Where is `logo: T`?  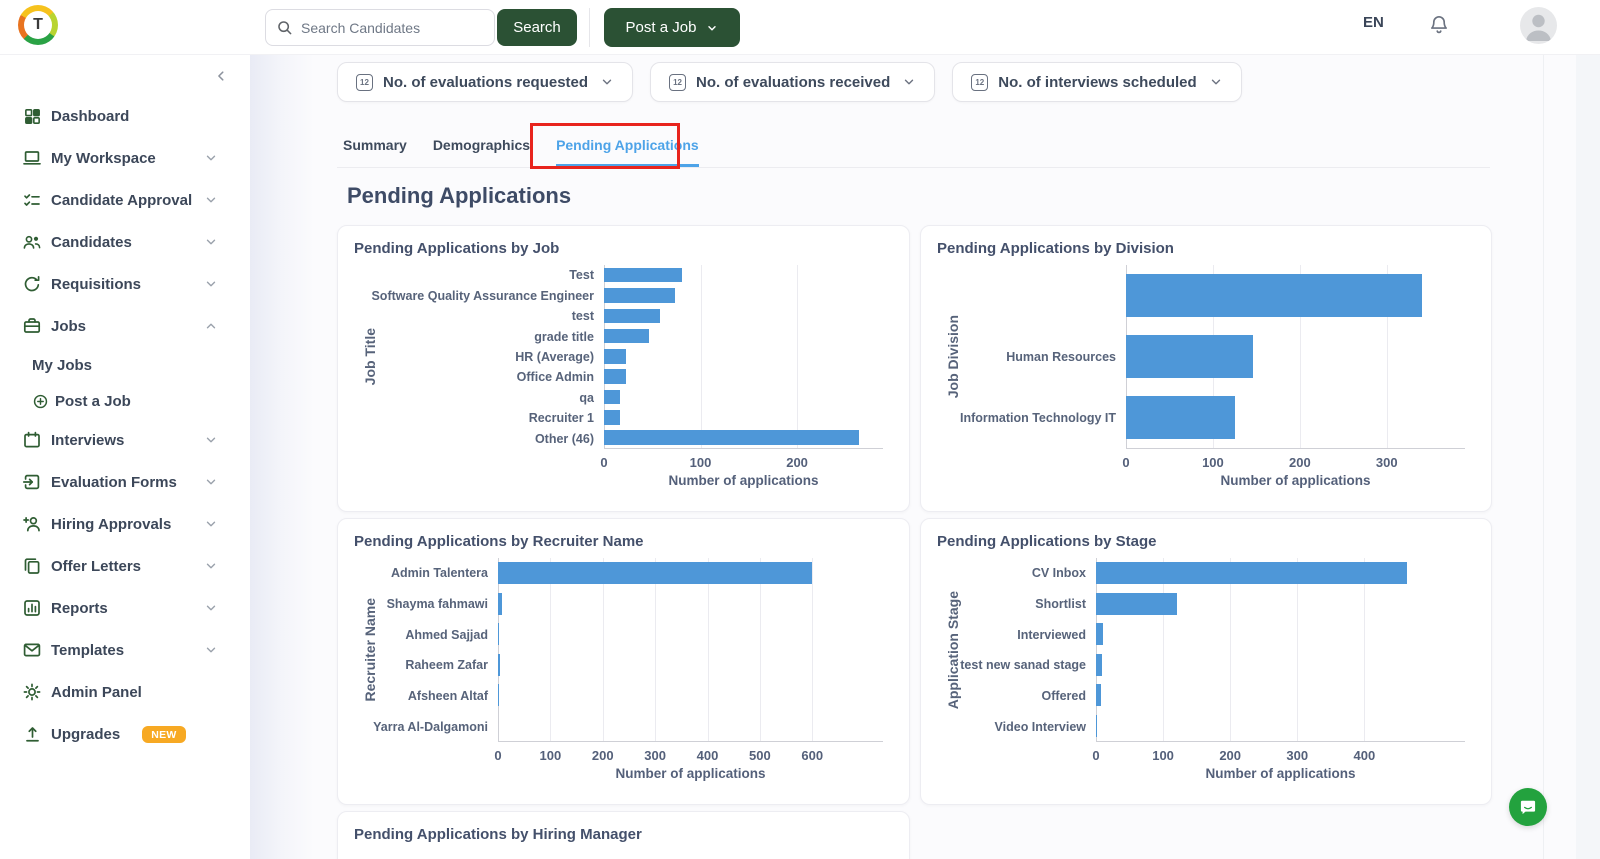 logo: T is located at coordinates (38, 25).